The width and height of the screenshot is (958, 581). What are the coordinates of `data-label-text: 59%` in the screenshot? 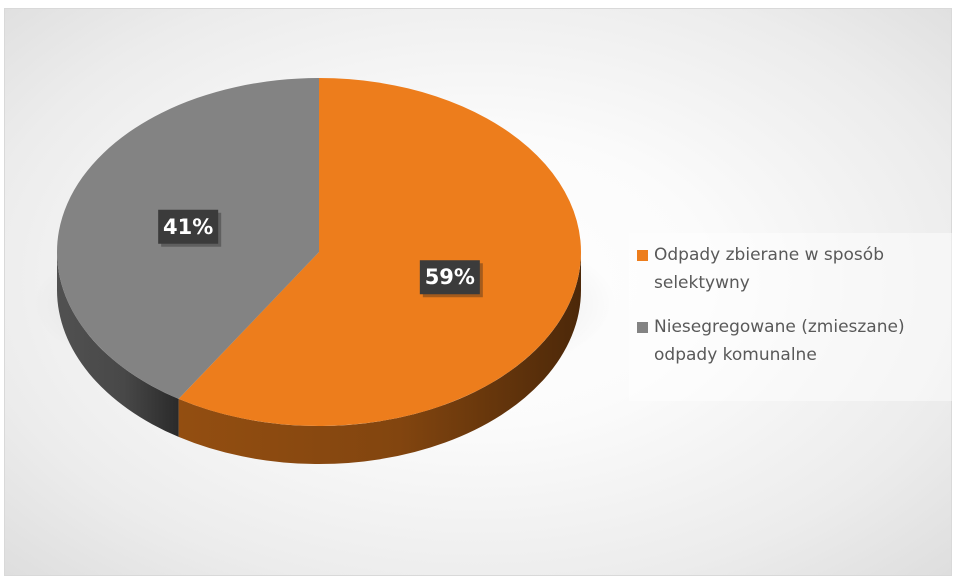 It's located at (450, 277).